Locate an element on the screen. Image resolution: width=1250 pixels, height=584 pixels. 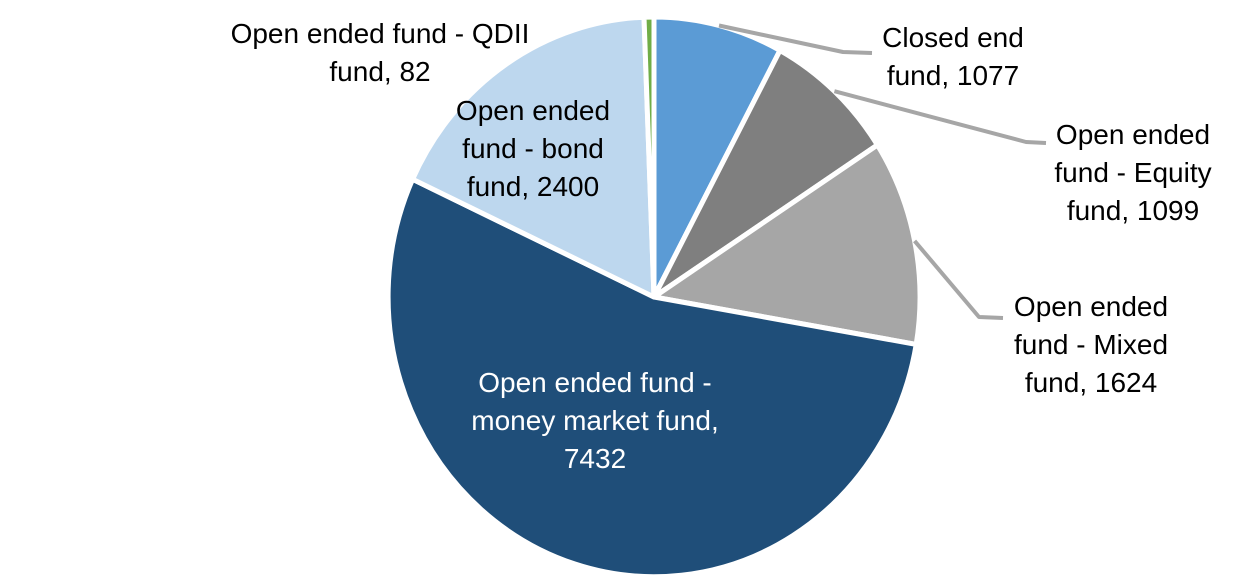
leader-line-equity-fund is located at coordinates (940, 117).